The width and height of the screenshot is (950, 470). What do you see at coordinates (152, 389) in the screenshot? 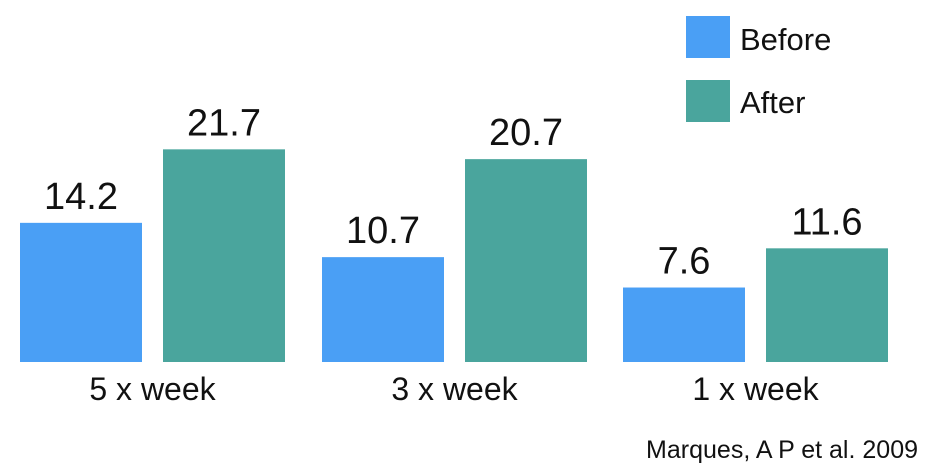
I see `category-label-1: 5 x week` at bounding box center [152, 389].